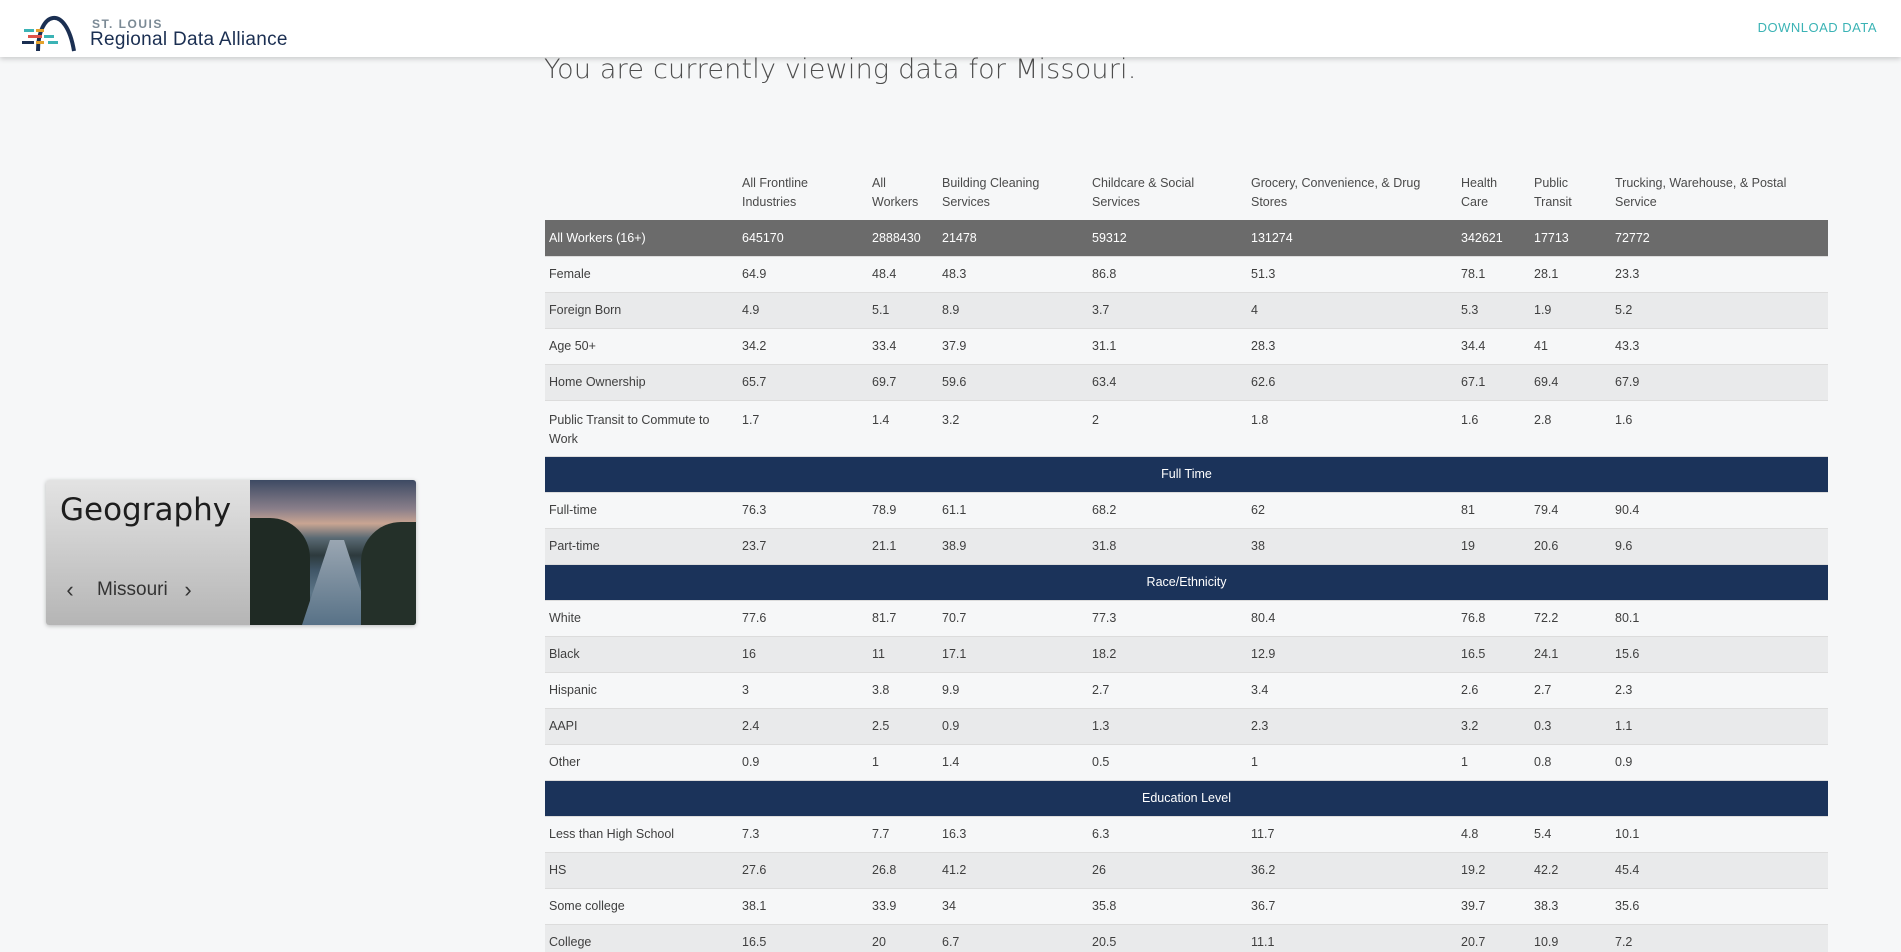 Image resolution: width=1901 pixels, height=952 pixels. Describe the element at coordinates (1719, 238) in the screenshot. I see `table-cell: 72772` at that location.